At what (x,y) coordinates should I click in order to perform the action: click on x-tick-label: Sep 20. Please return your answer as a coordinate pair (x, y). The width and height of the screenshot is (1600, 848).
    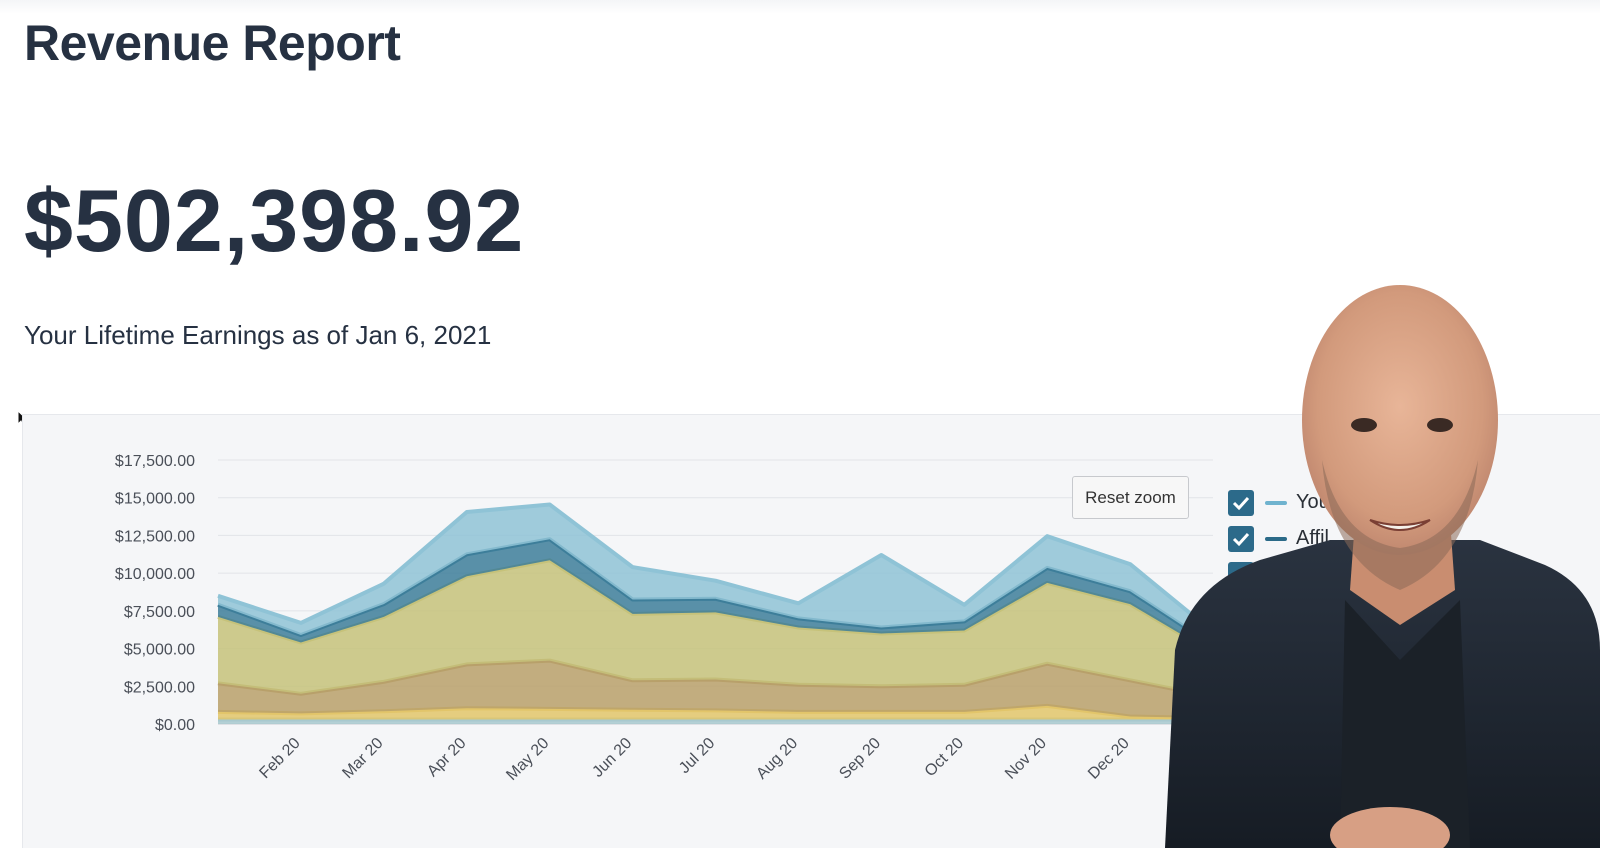
    Looking at the image, I should click on (860, 759).